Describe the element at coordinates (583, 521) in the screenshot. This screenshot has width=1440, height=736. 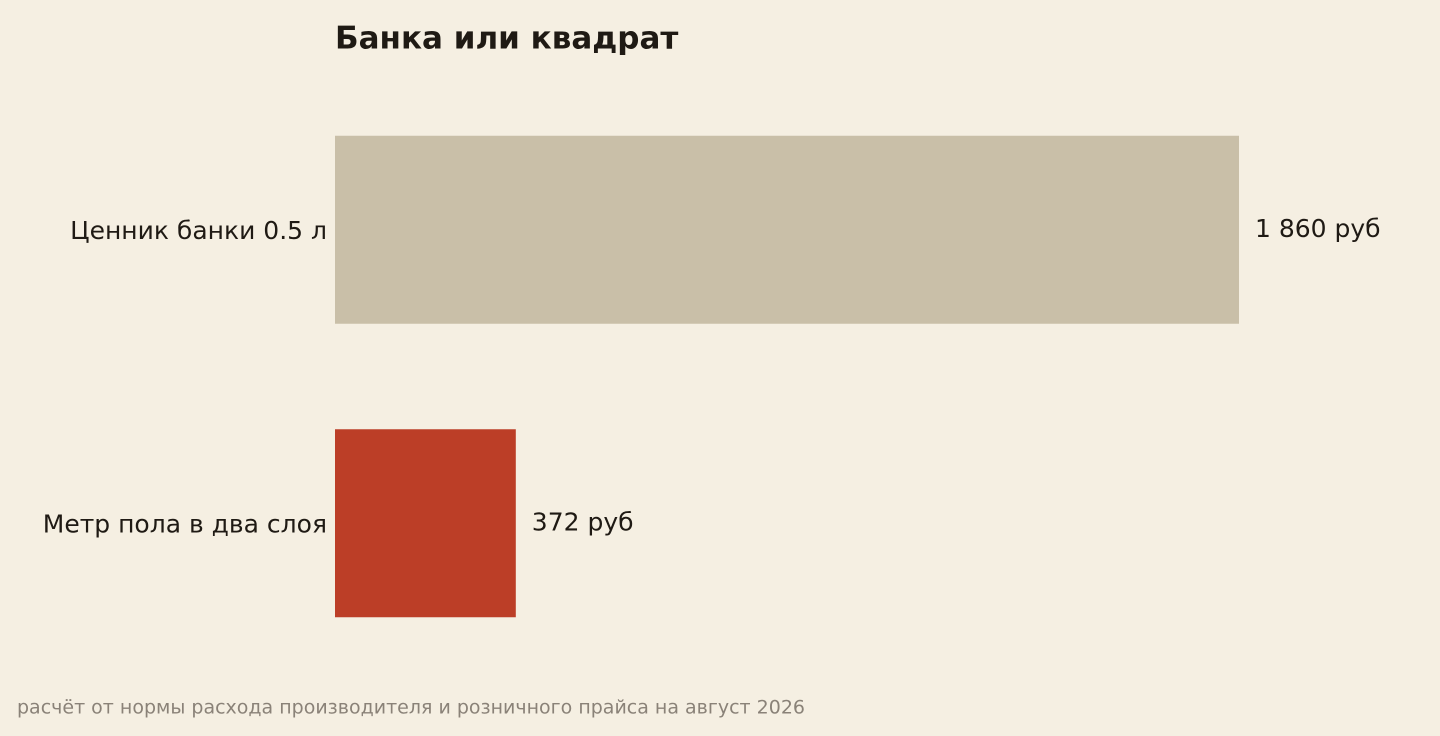
I see `value-label: 372 руб` at that location.